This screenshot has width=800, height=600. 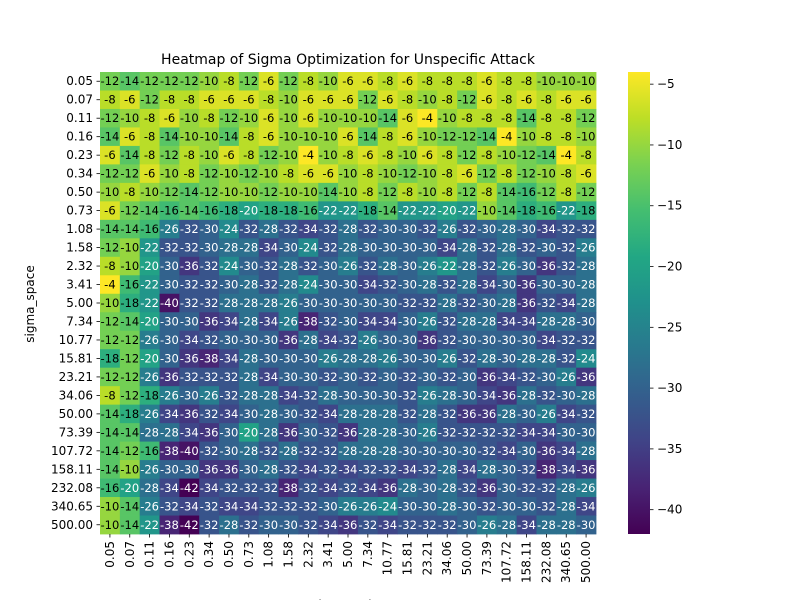 What do you see at coordinates (387, 432) in the screenshot?
I see `cell-value-label: -28` at bounding box center [387, 432].